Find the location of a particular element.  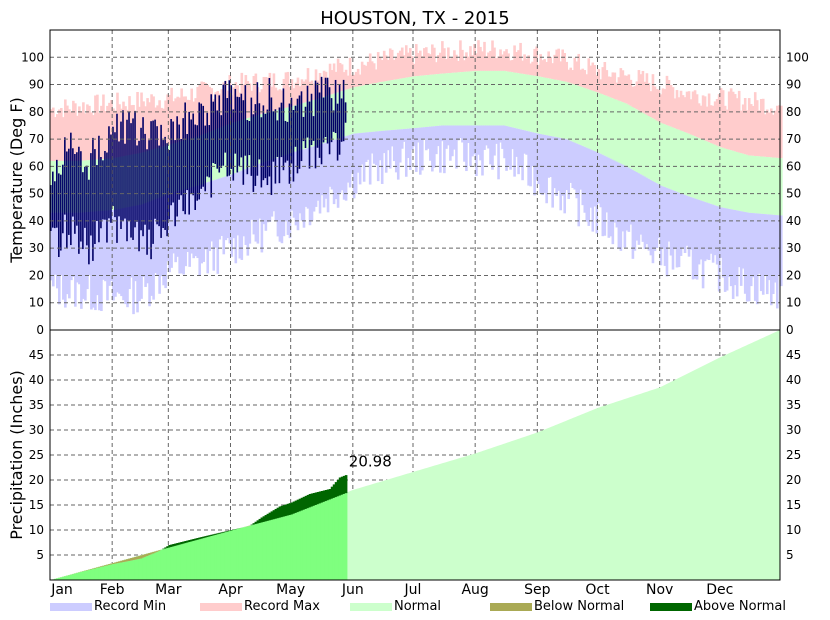

precipitation-tick-right: 25 is located at coordinates (793, 455).